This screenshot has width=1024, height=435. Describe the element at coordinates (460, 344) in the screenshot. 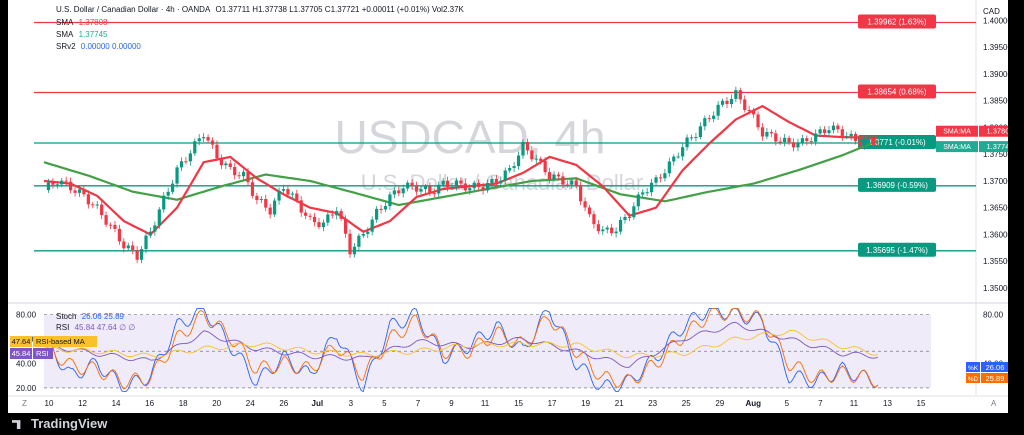

I see `oscillator-line-rsi` at that location.